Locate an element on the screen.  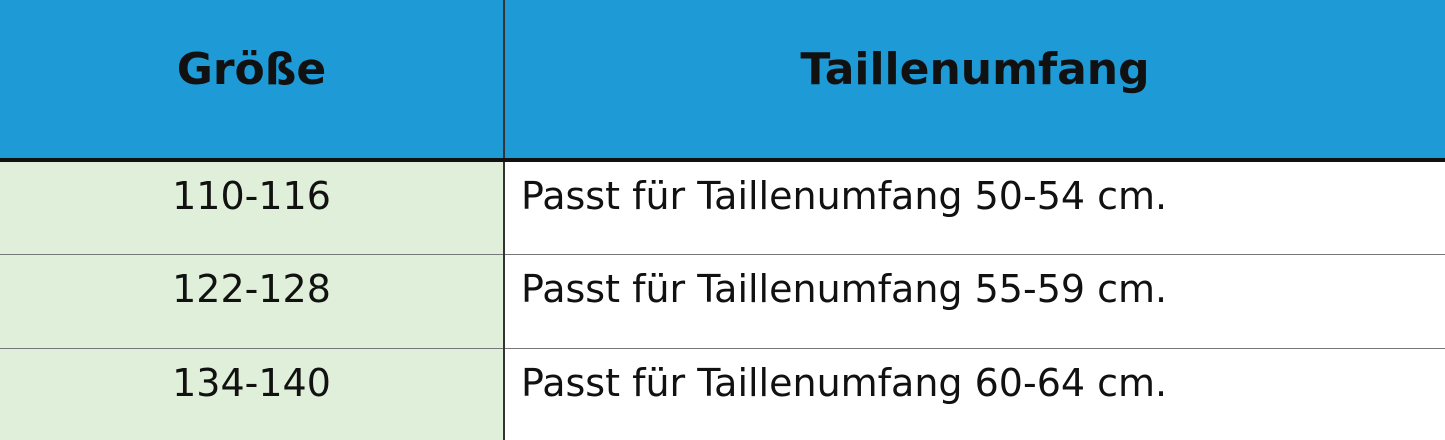
size-cell: 110-116 is located at coordinates (252, 207).